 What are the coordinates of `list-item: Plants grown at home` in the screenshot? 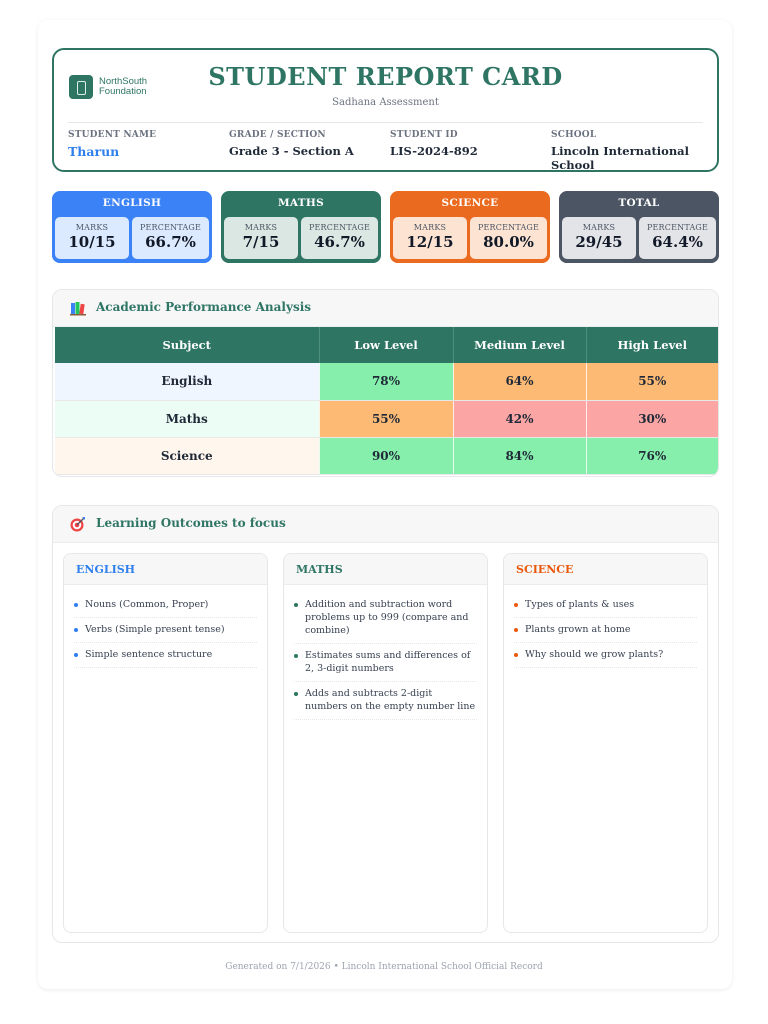 It's located at (605, 630).